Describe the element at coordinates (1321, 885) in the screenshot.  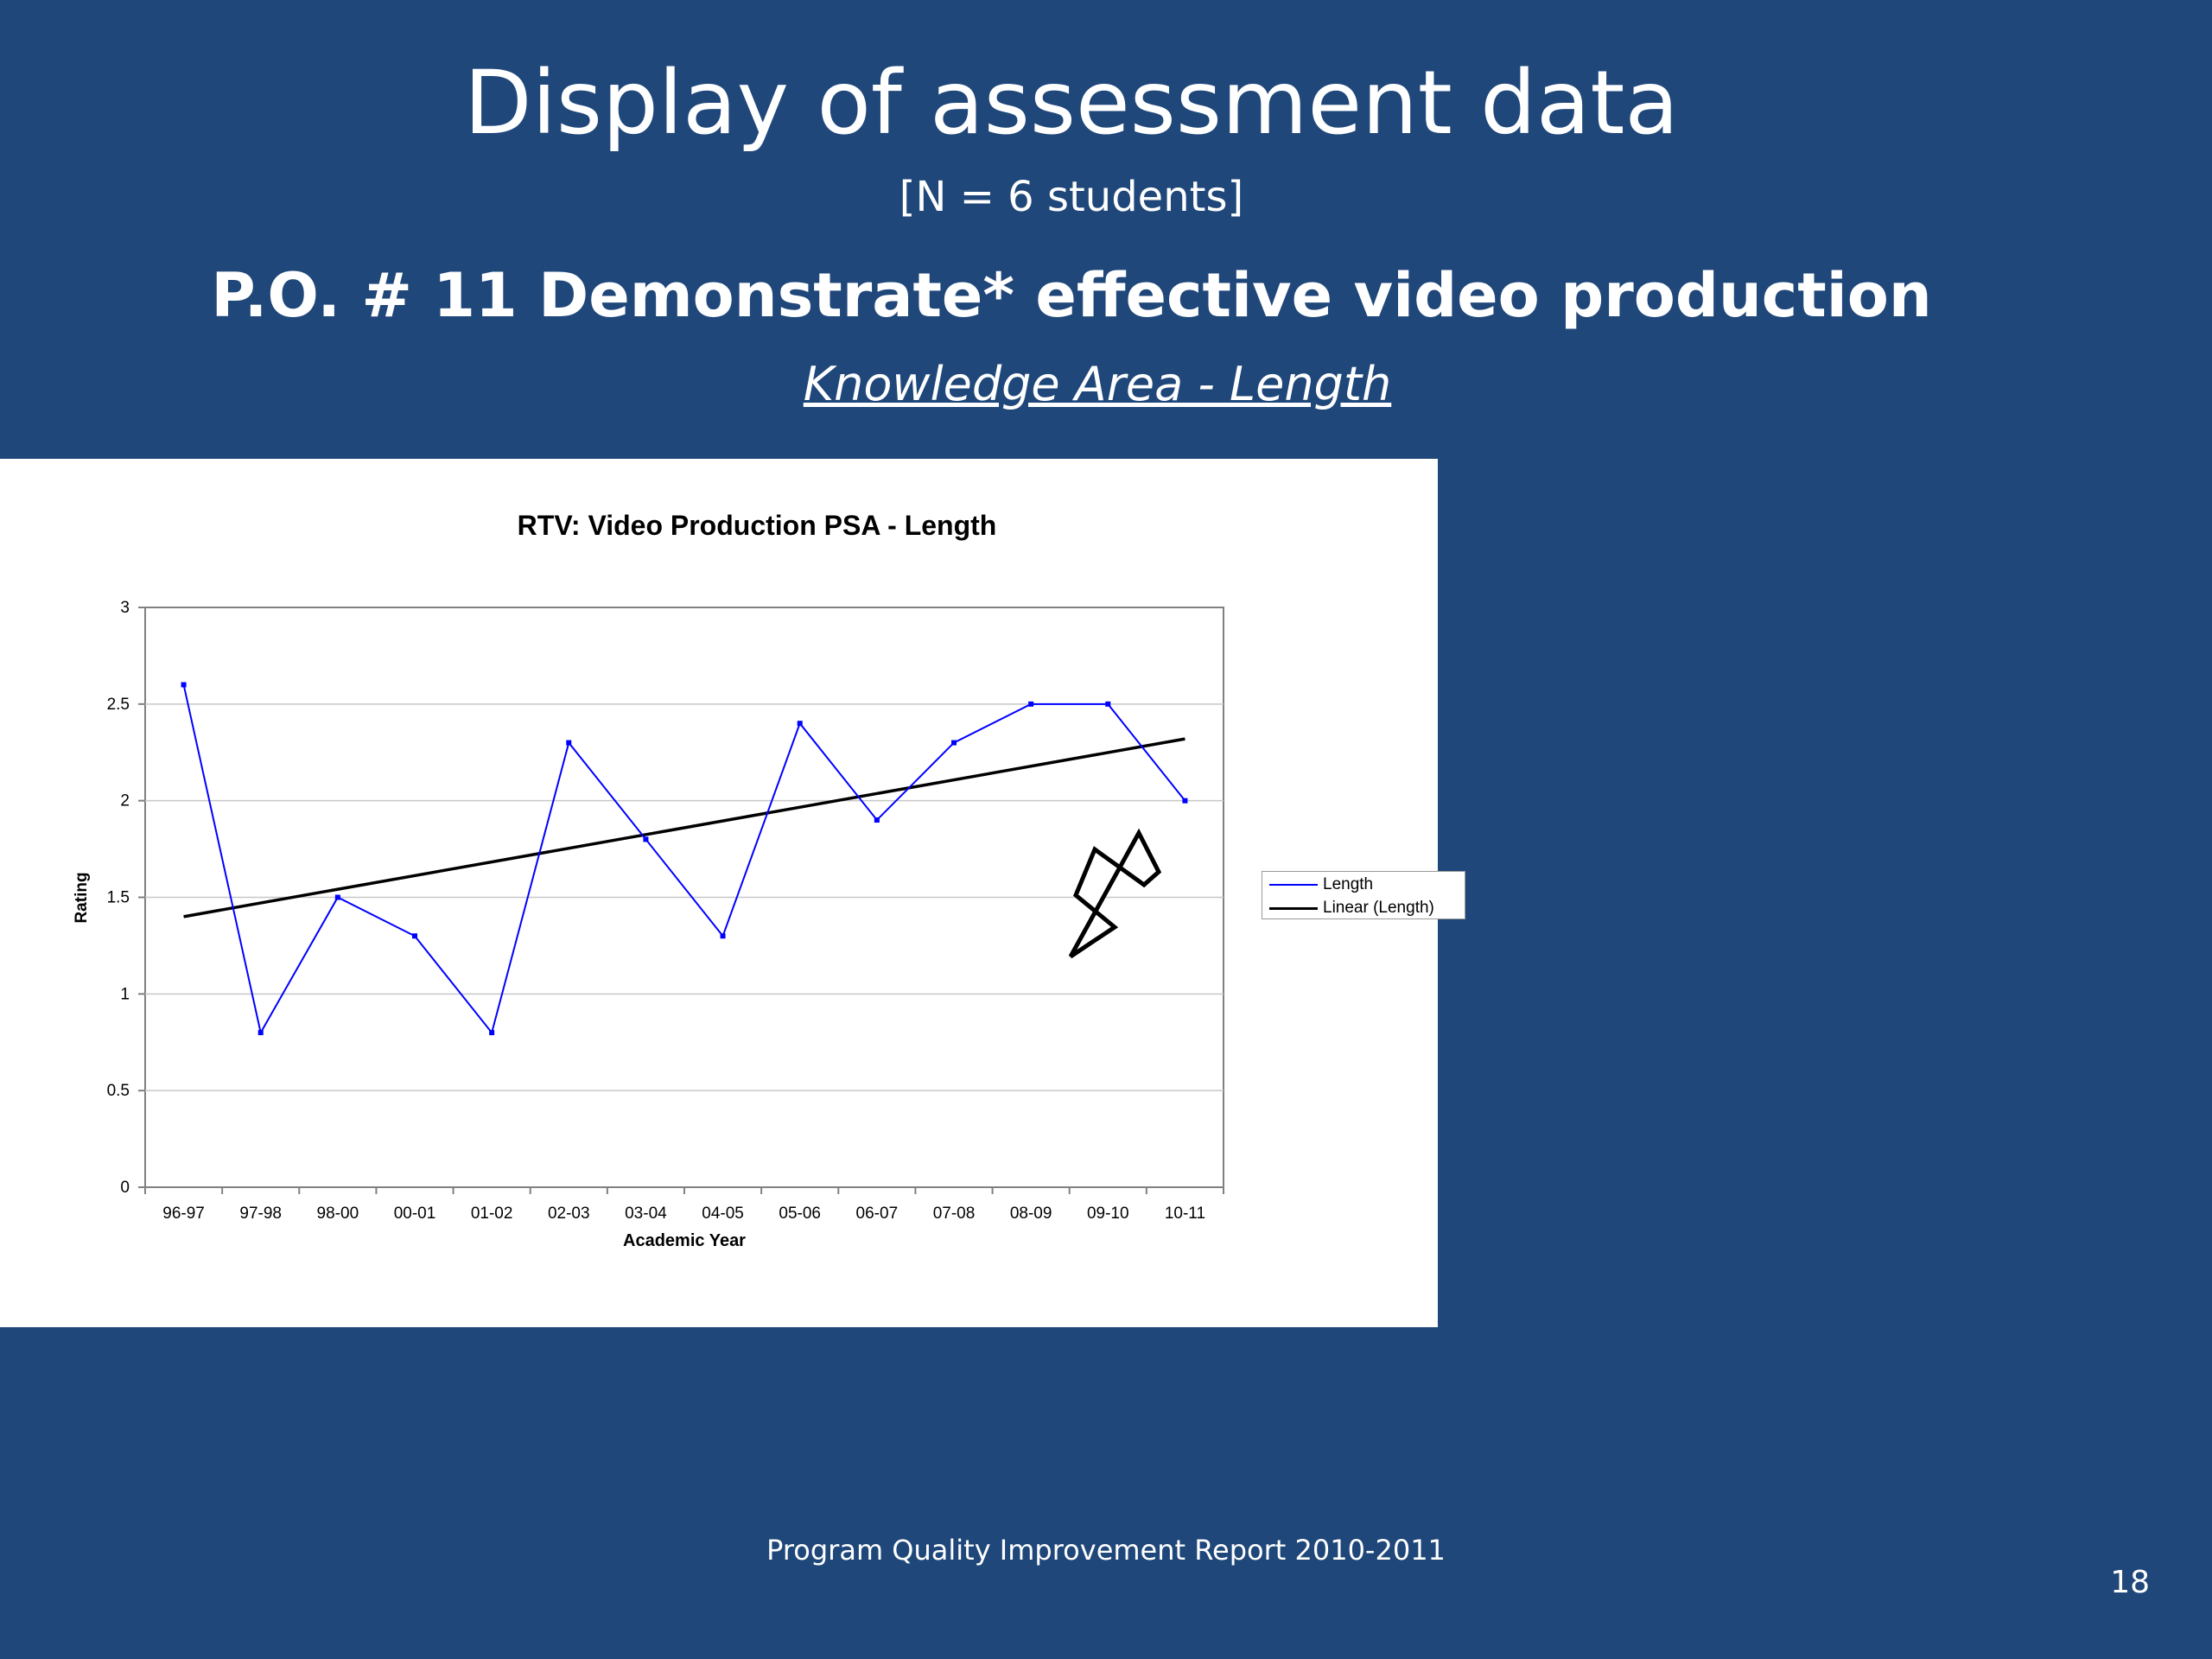
I see `legend-item-length: Length` at that location.